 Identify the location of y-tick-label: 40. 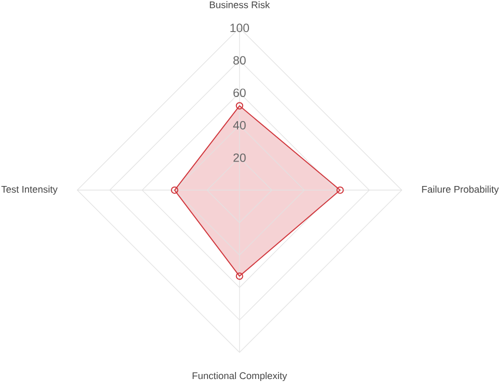
(239, 125).